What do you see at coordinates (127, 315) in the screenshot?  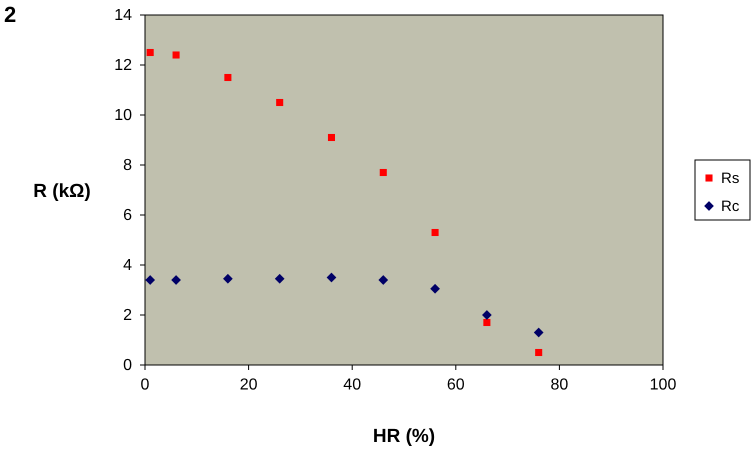 I see `y-tick-label: 2` at bounding box center [127, 315].